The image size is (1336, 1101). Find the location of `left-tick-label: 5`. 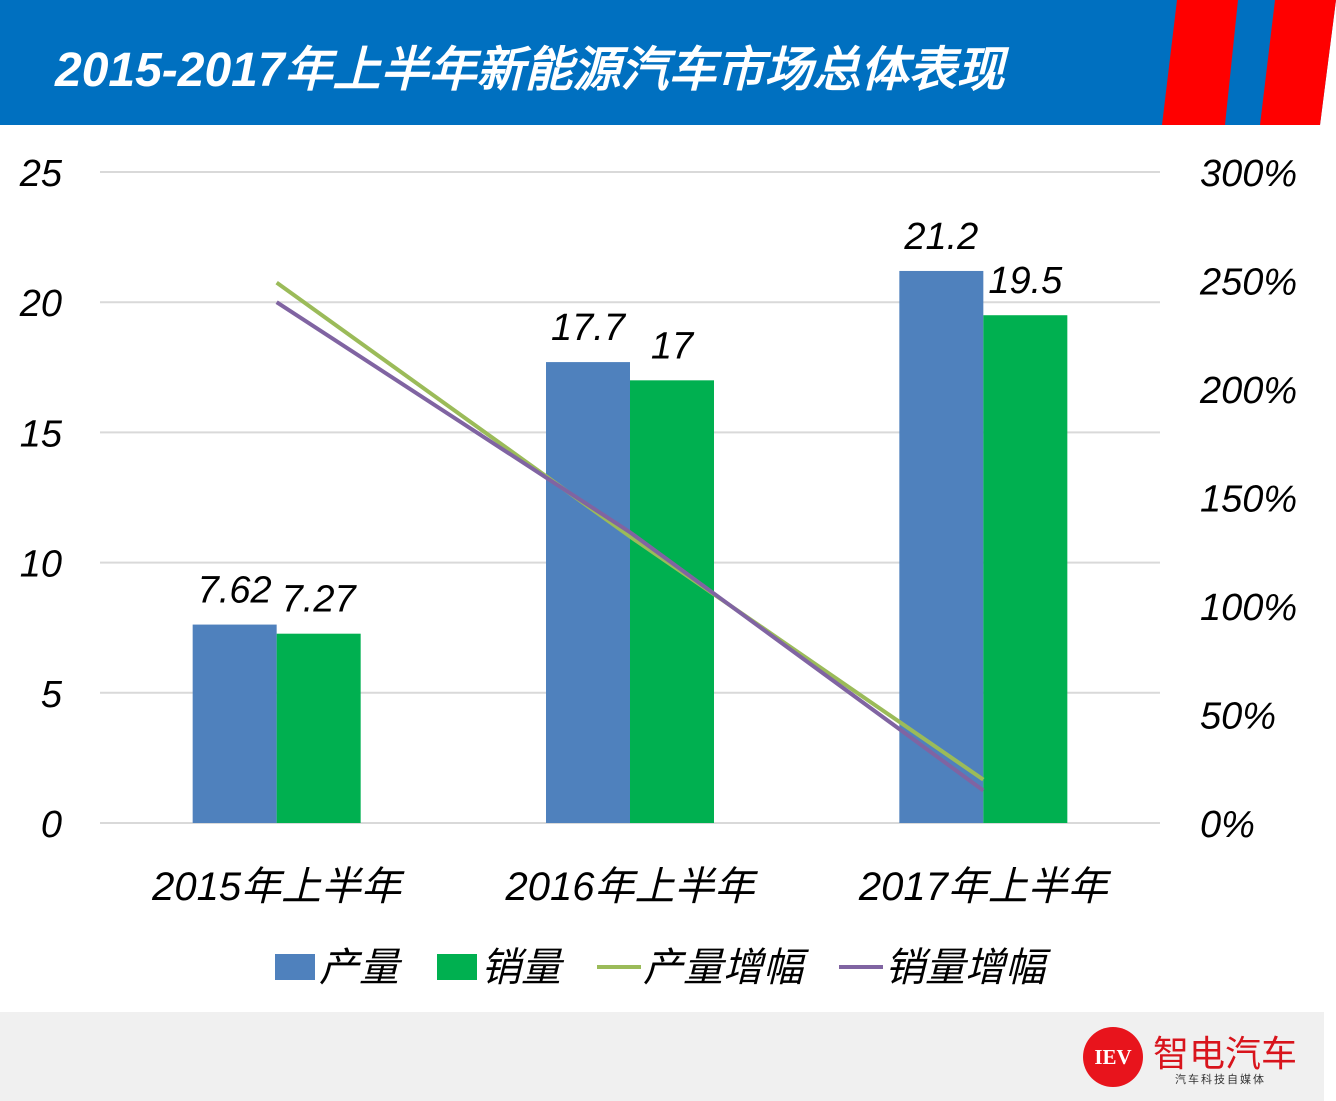

left-tick-label: 5 is located at coordinates (52, 695).